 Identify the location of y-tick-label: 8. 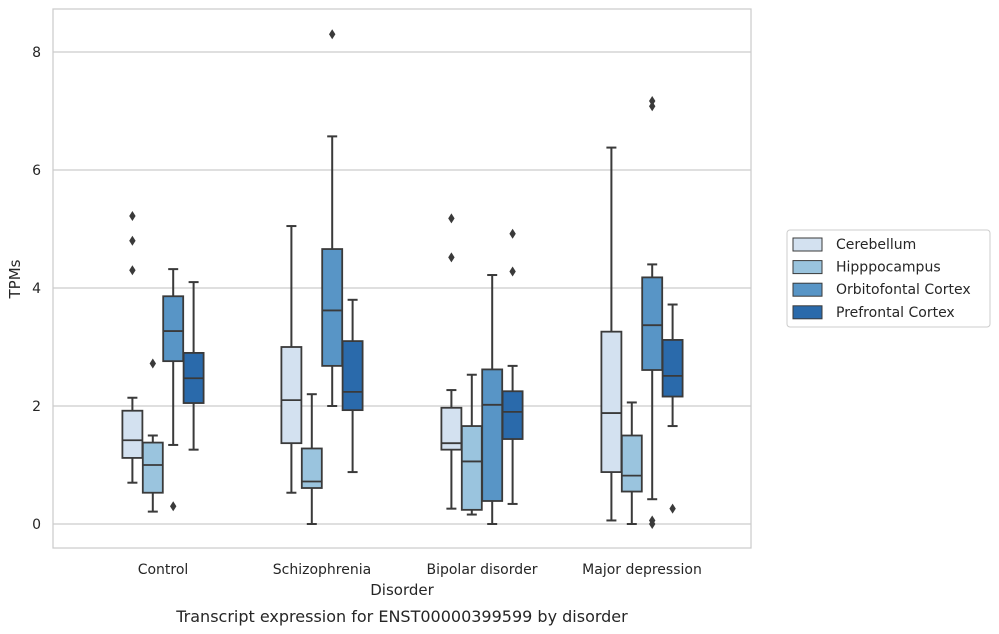
(36, 53).